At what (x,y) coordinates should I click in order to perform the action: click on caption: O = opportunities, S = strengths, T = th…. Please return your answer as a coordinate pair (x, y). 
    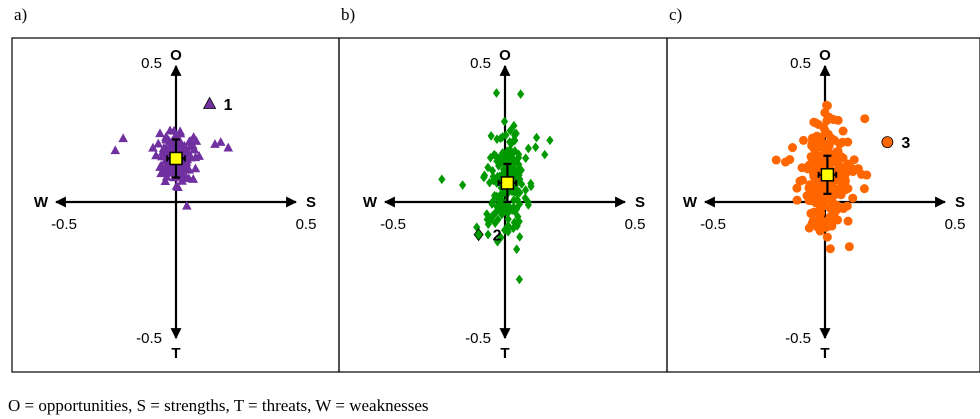
    Looking at the image, I should click on (218, 405).